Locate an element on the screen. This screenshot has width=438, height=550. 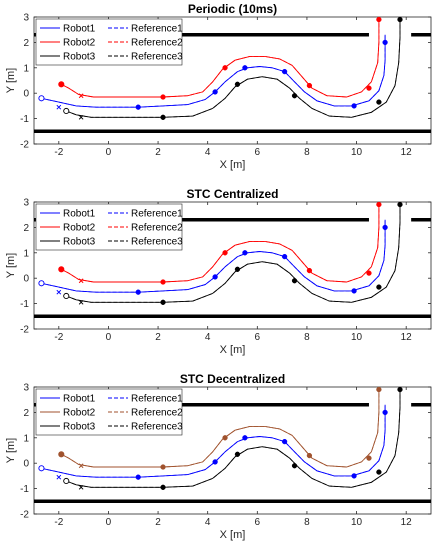
y-axis-label: Y [m] is located at coordinates (11, 80).